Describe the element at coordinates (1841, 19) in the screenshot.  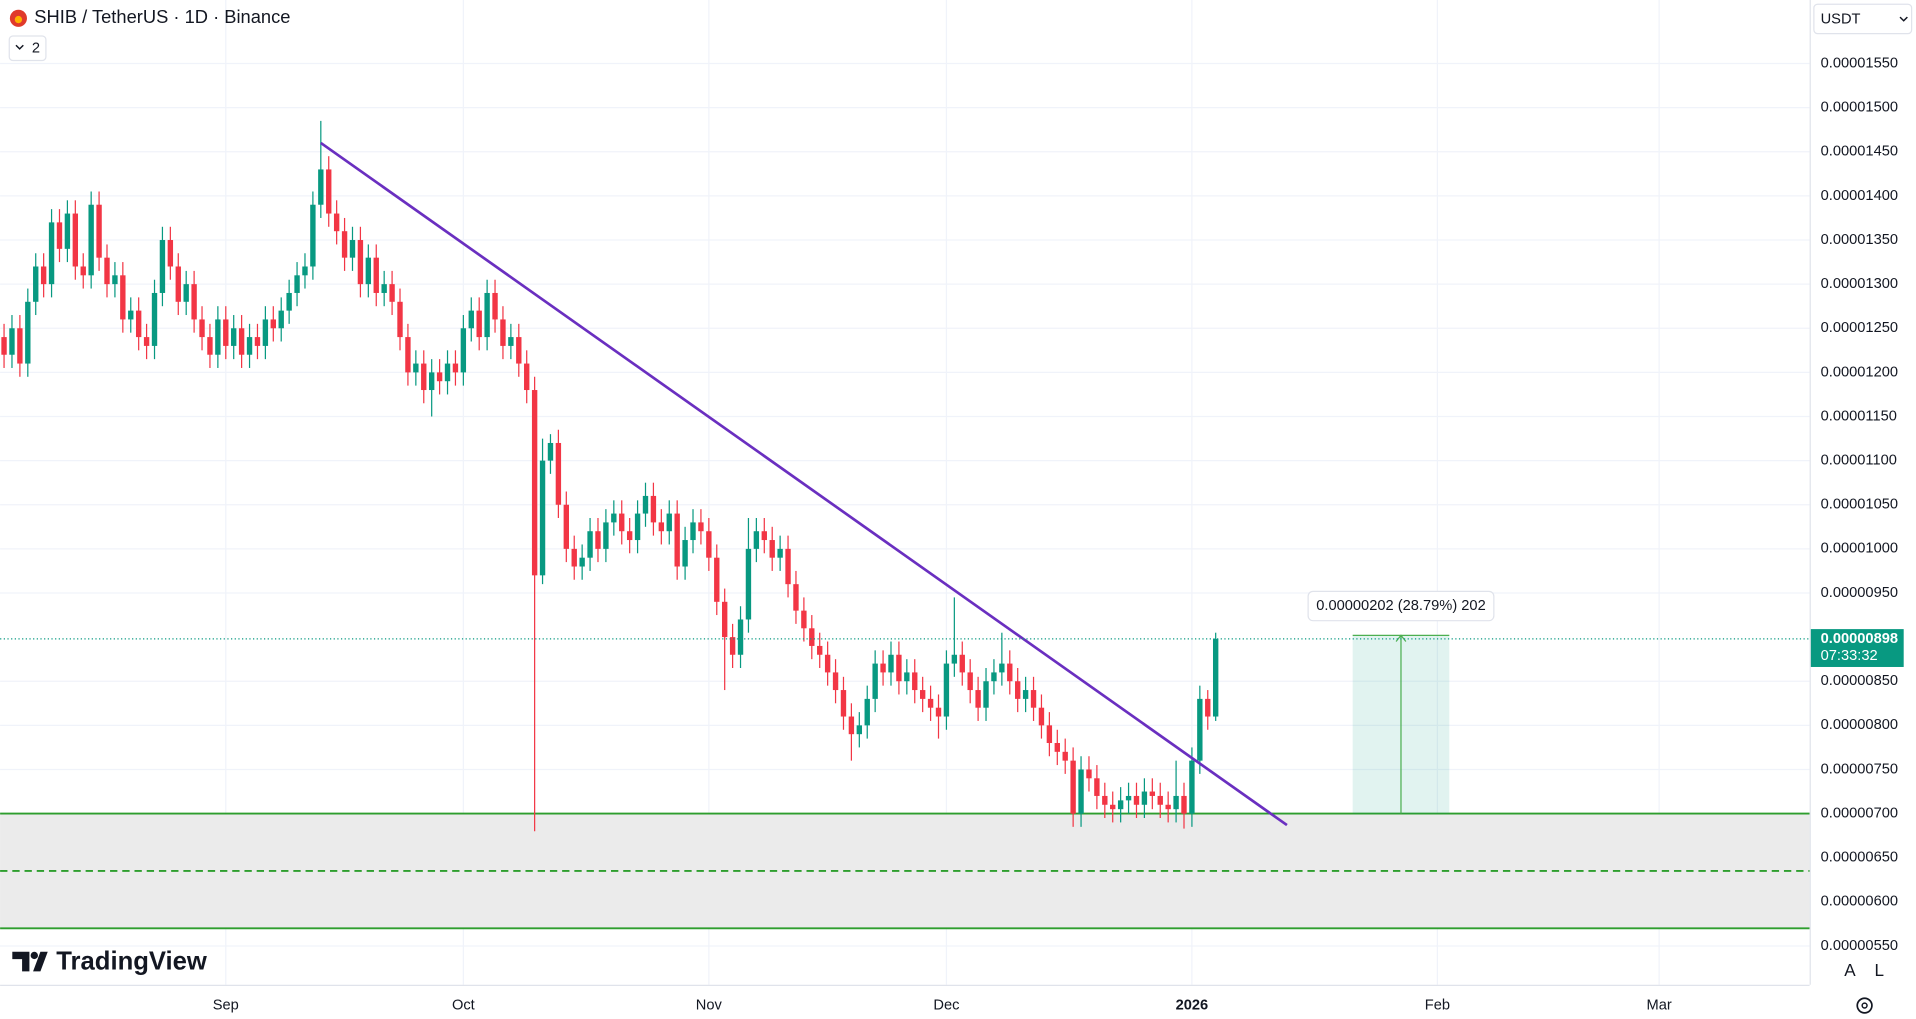
I see `currency-label: USDT` at that location.